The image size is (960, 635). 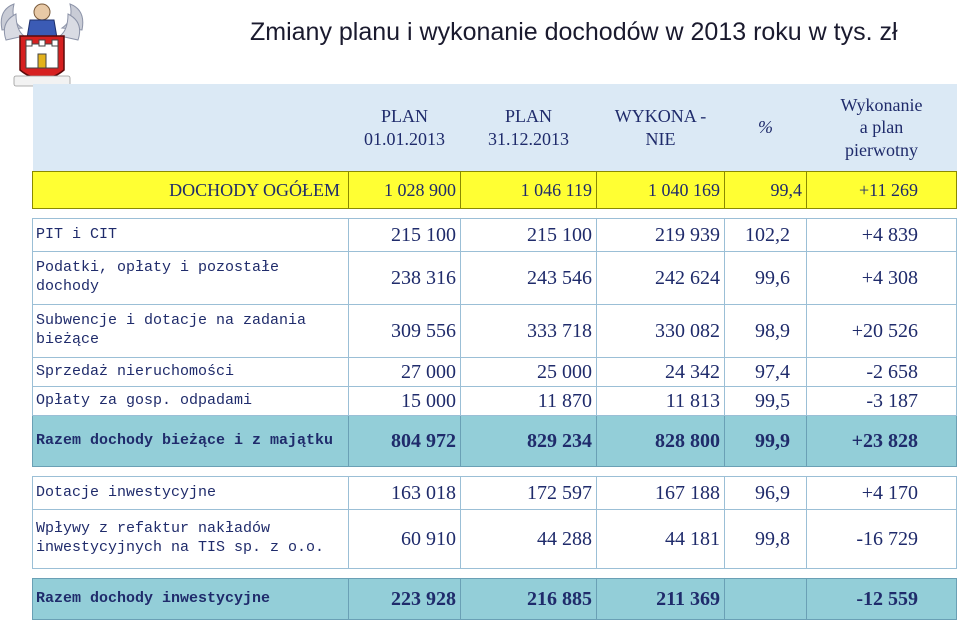 What do you see at coordinates (881, 128) in the screenshot?
I see `column-header: Wykonanie a plan pierwotny` at bounding box center [881, 128].